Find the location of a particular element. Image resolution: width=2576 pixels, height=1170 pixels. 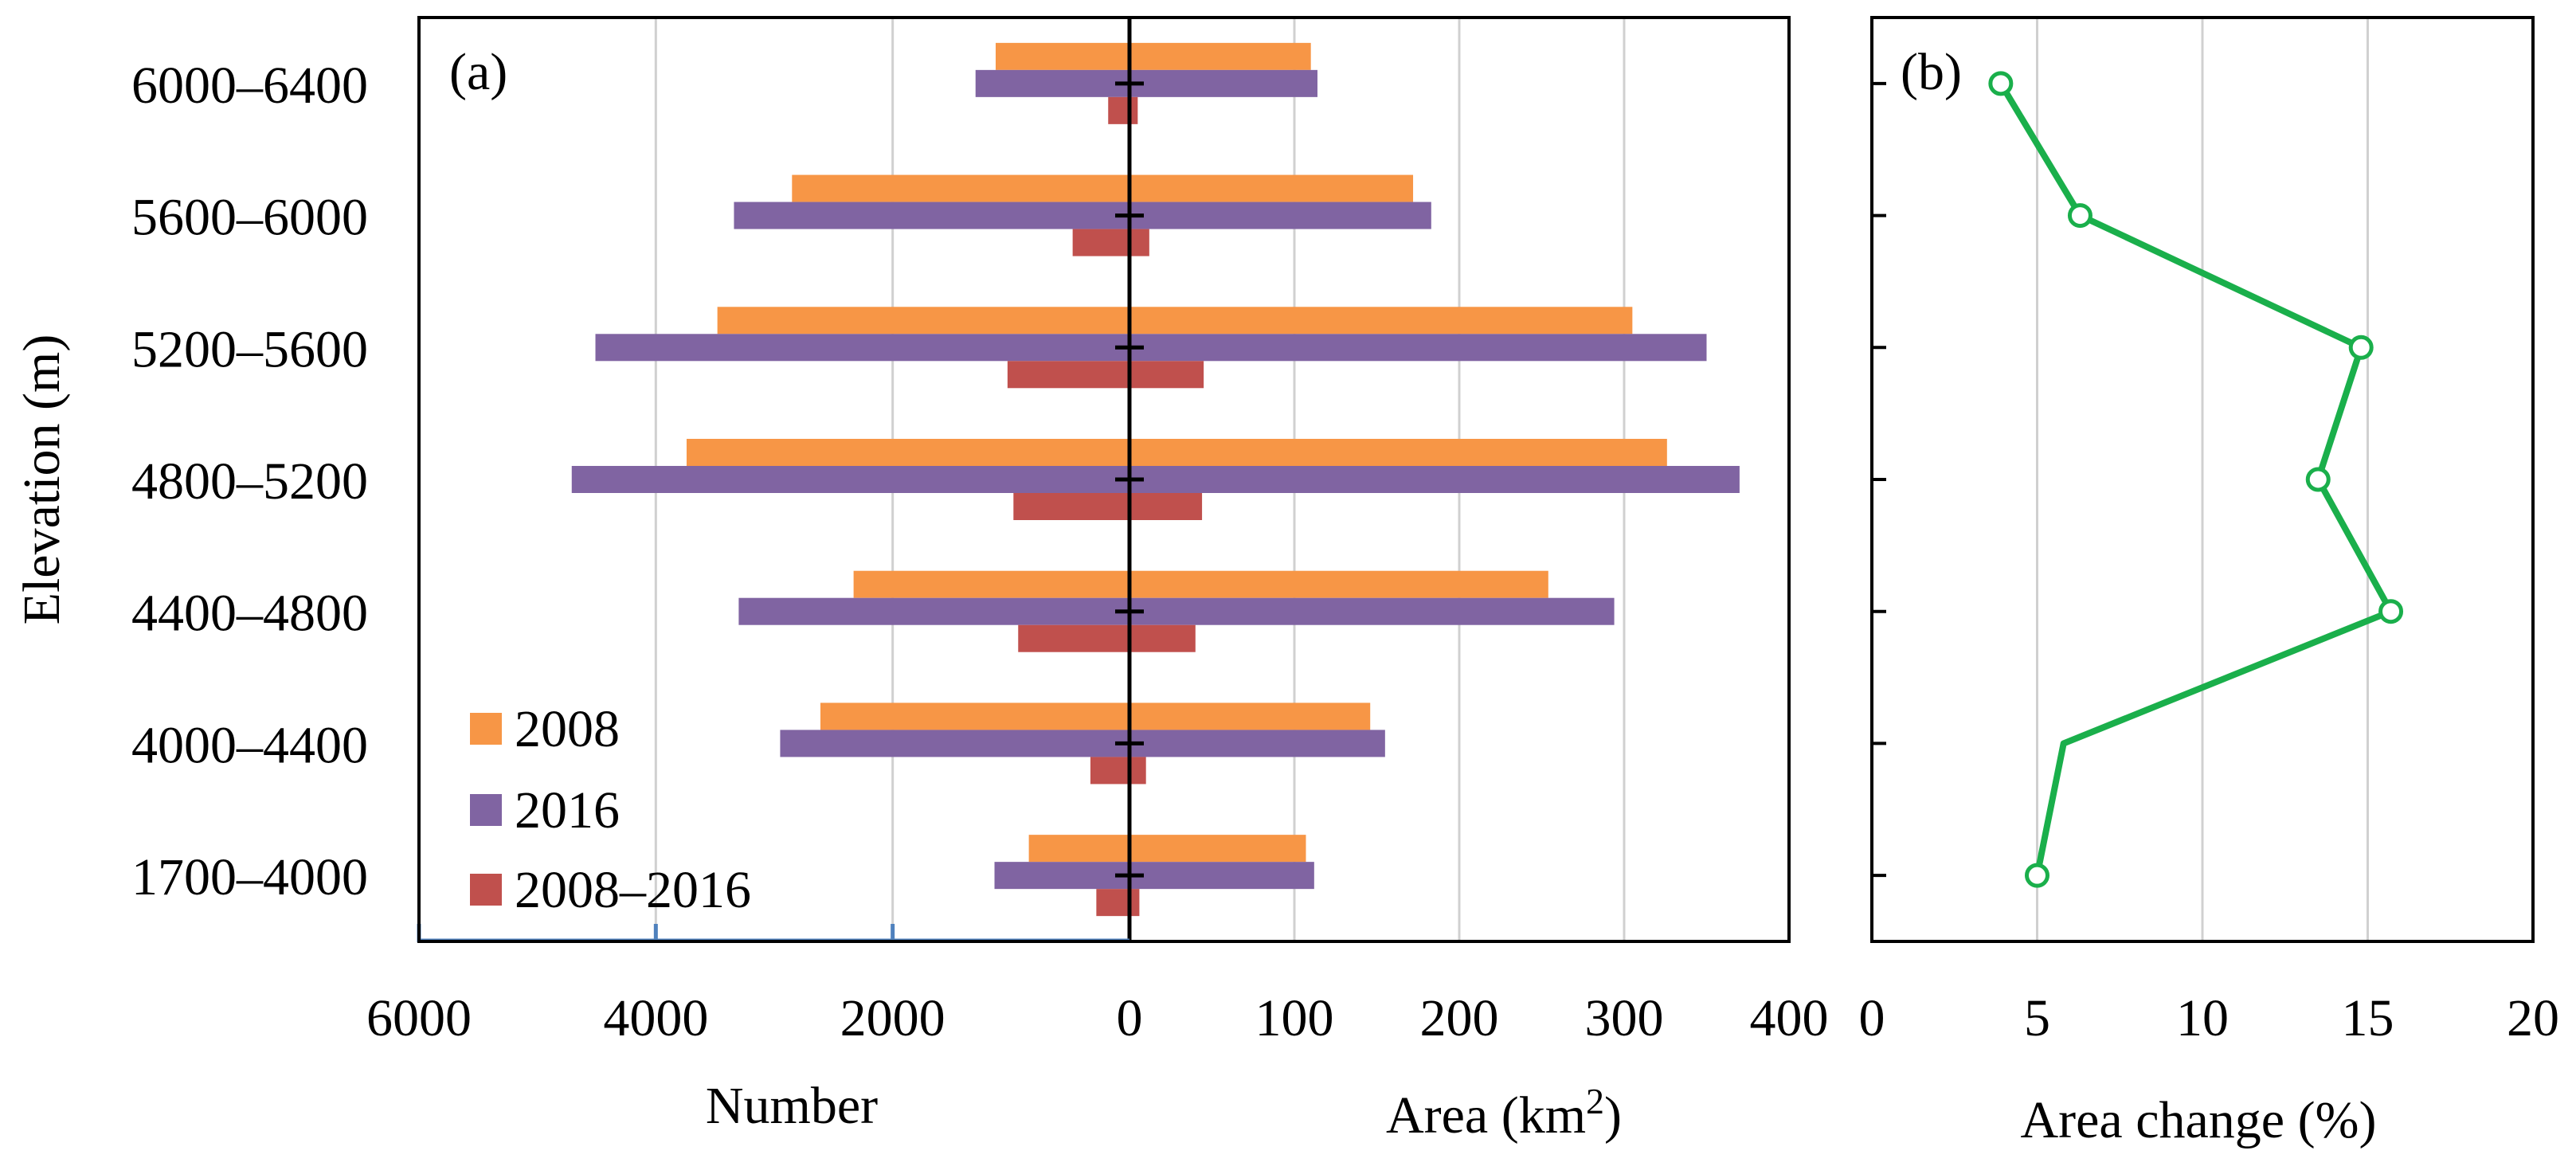

legend-label-2008-2016: 2008–2016 is located at coordinates (633, 890).